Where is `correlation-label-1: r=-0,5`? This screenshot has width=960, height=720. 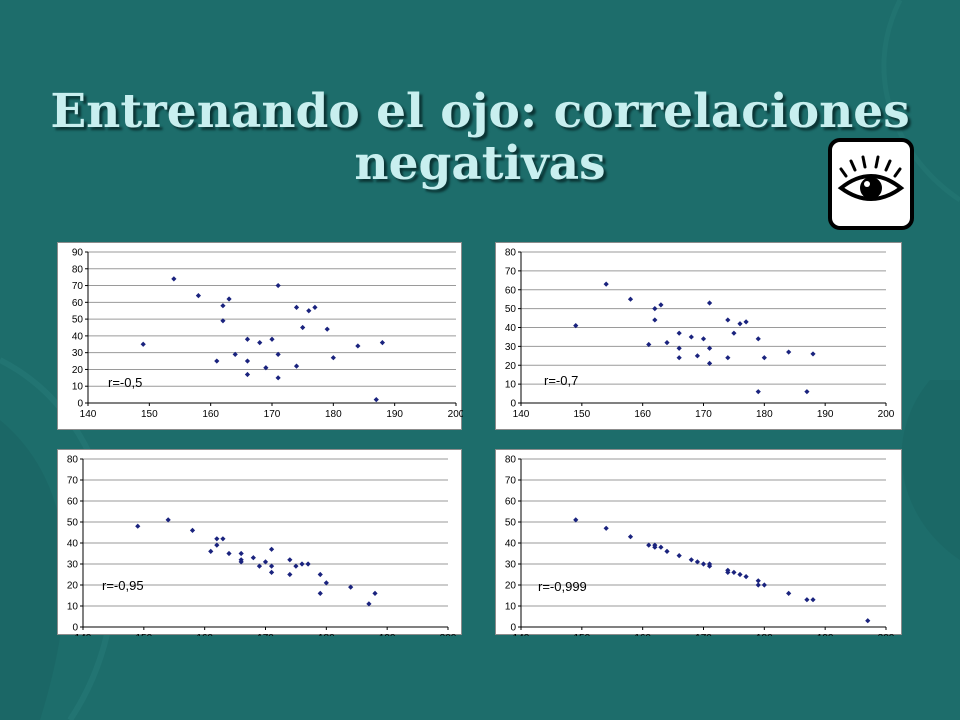 correlation-label-1: r=-0,5 is located at coordinates (125, 382).